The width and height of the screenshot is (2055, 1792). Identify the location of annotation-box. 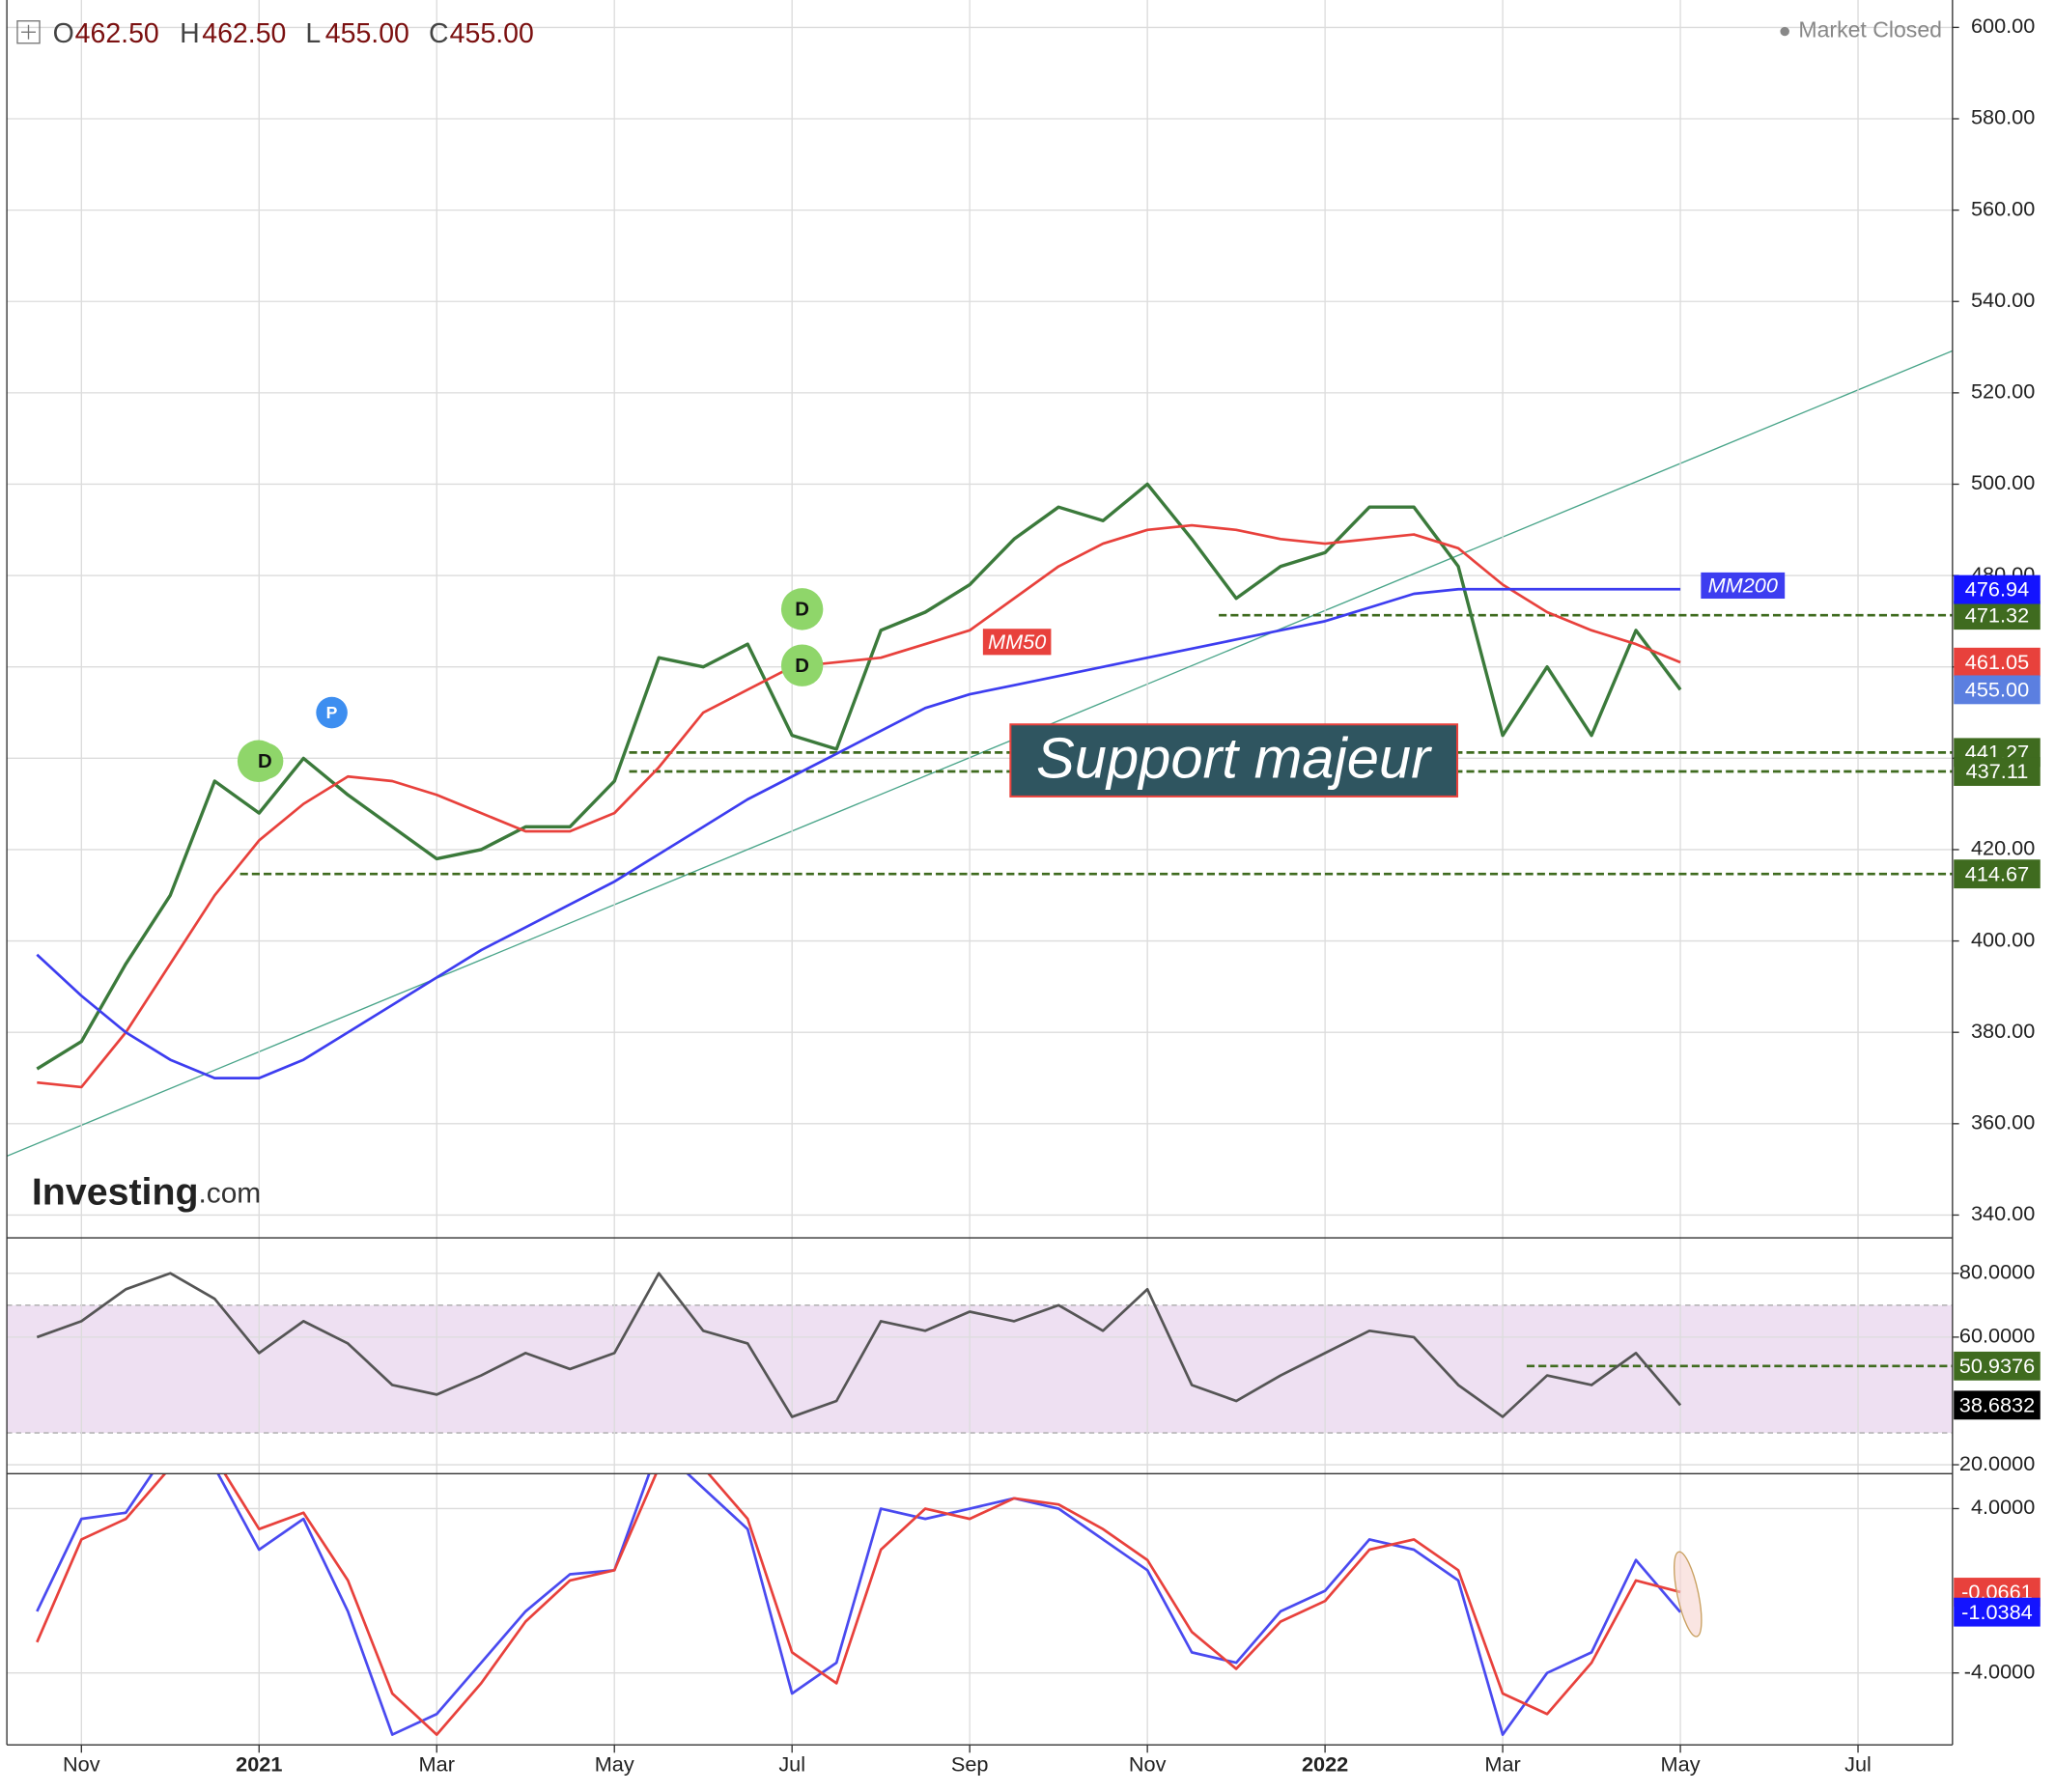
(1234, 761).